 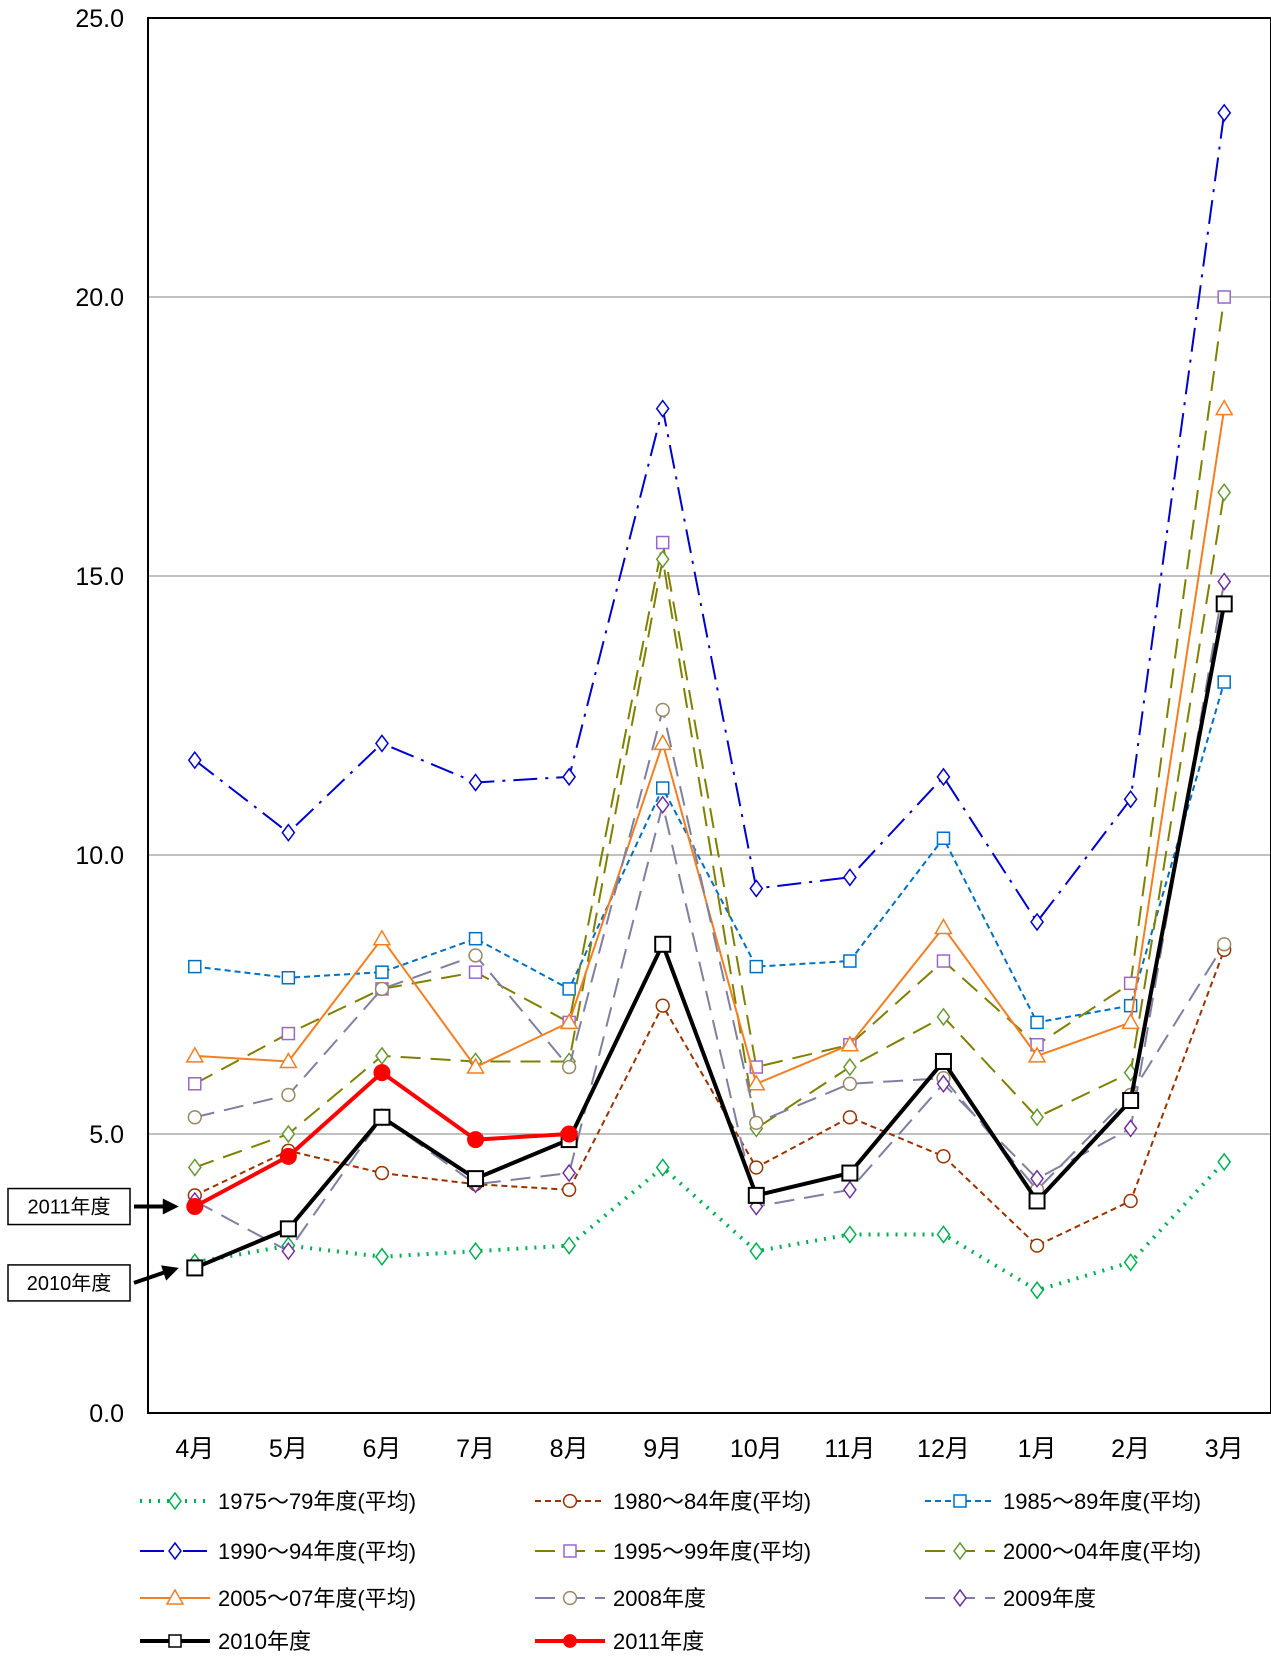 I want to click on legend-item: 1980～84年度(平均), so click(x=673, y=1501).